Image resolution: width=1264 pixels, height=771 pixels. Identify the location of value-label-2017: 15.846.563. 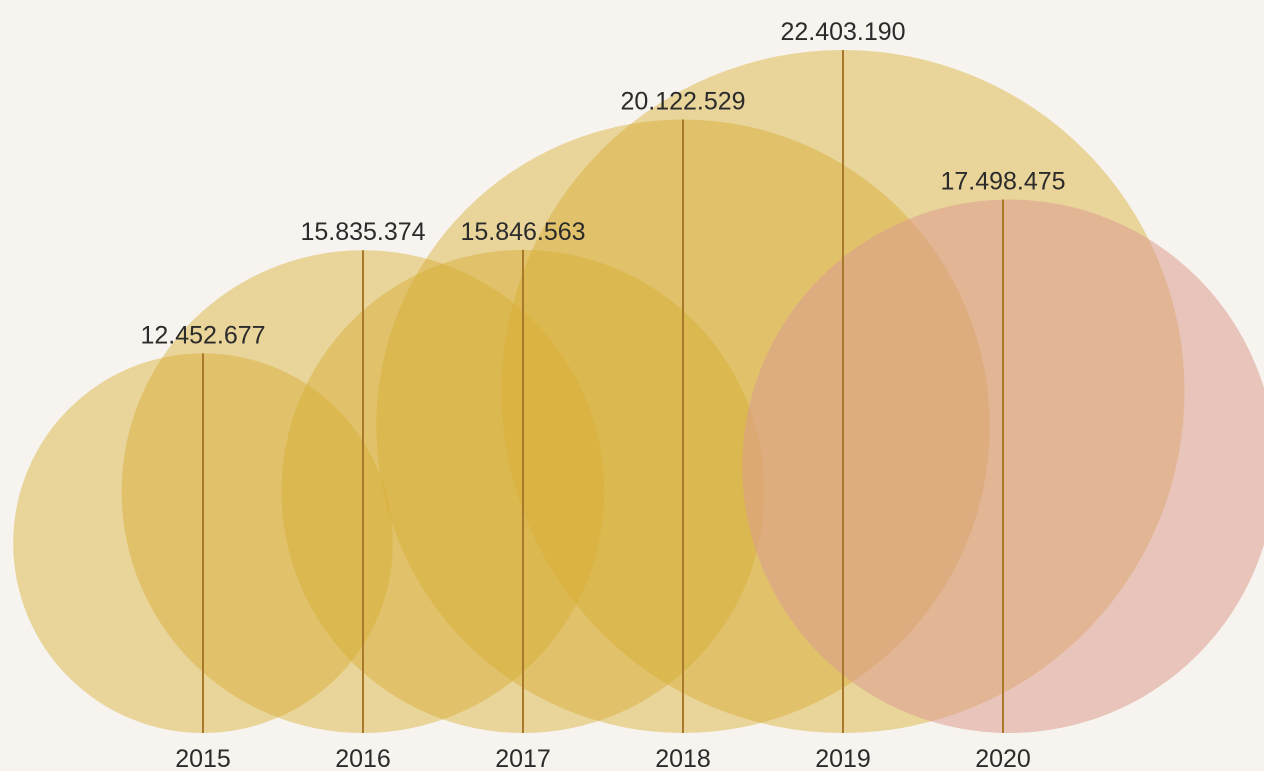
(522, 232).